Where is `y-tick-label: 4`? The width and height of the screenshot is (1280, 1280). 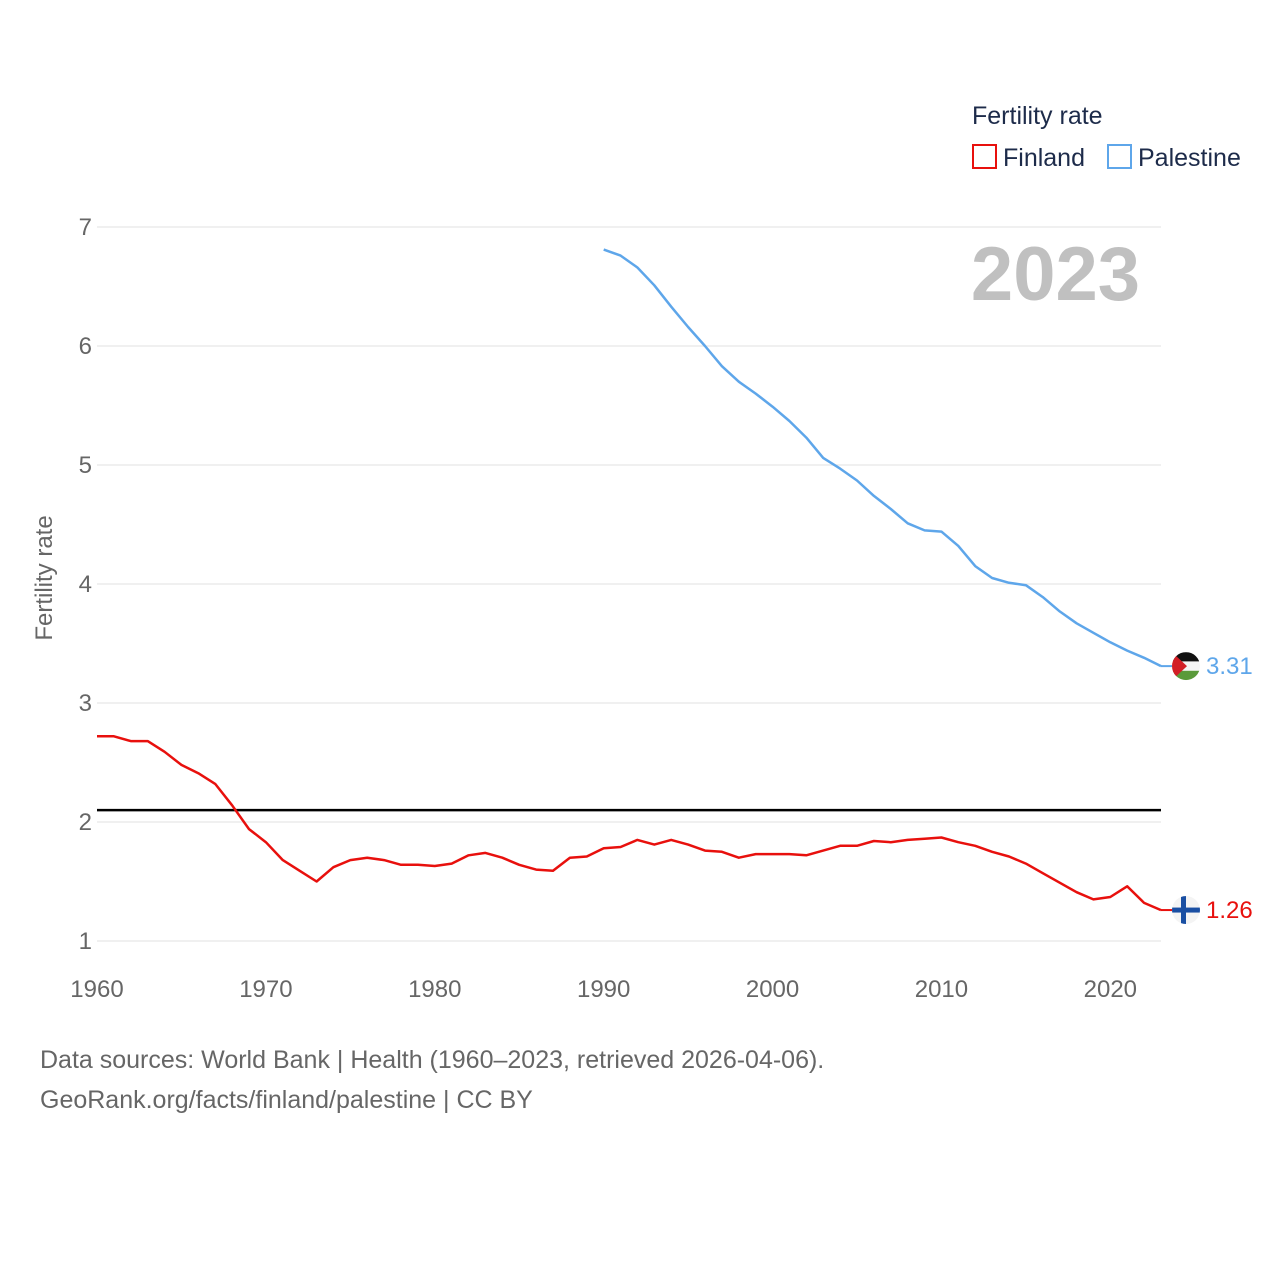
y-tick-label: 4 is located at coordinates (85, 584).